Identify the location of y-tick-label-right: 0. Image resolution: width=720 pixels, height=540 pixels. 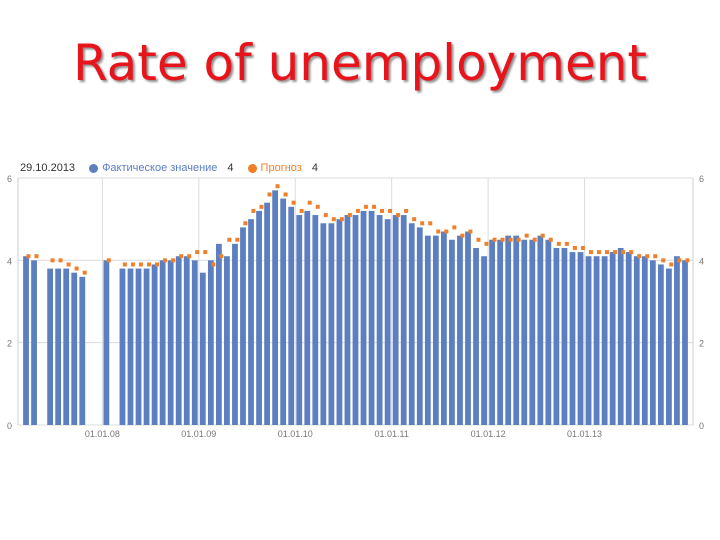
(701, 426).